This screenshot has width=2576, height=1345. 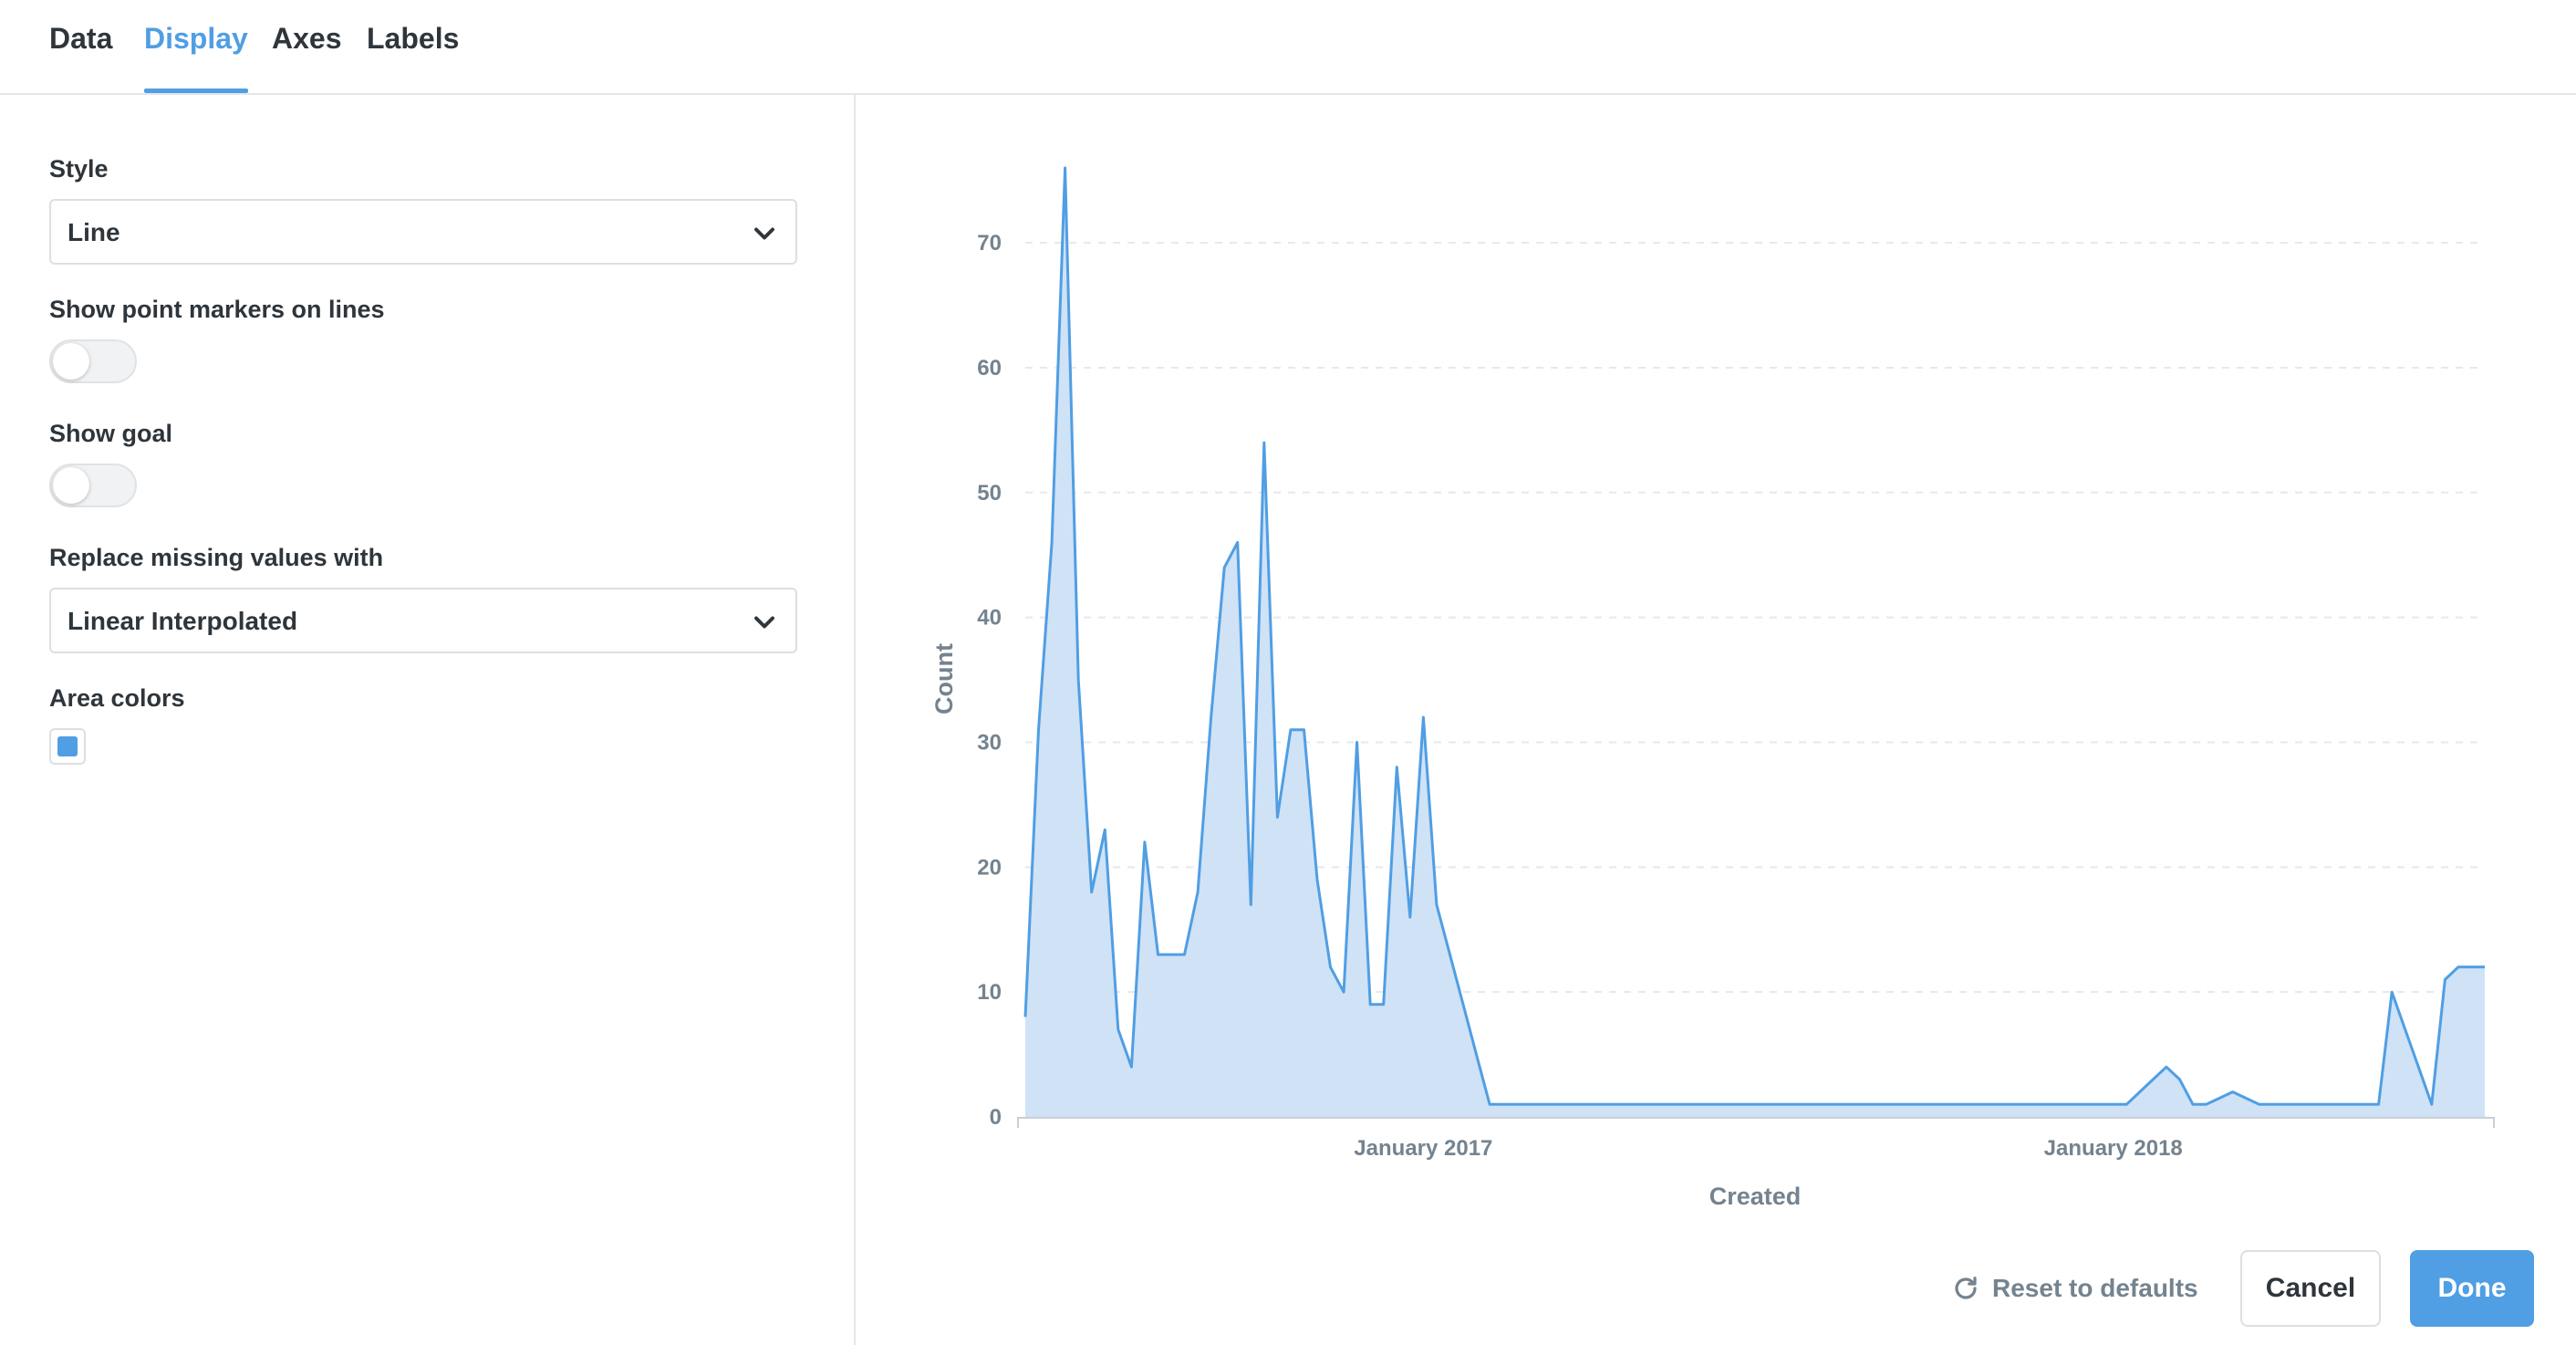 I want to click on tab-bar: Data Display Axes Labels, so click(x=1288, y=47).